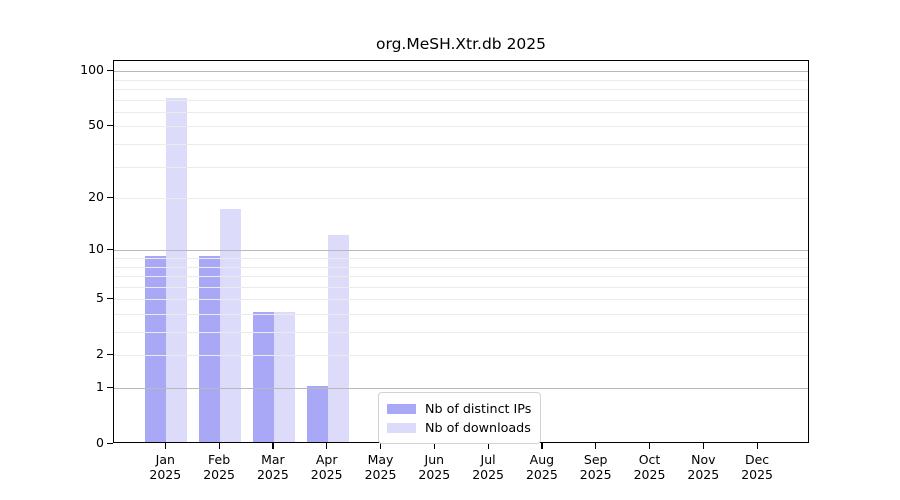 Image resolution: width=900 pixels, height=500 pixels. What do you see at coordinates (401, 427) in the screenshot?
I see `downloads-swatch` at bounding box center [401, 427].